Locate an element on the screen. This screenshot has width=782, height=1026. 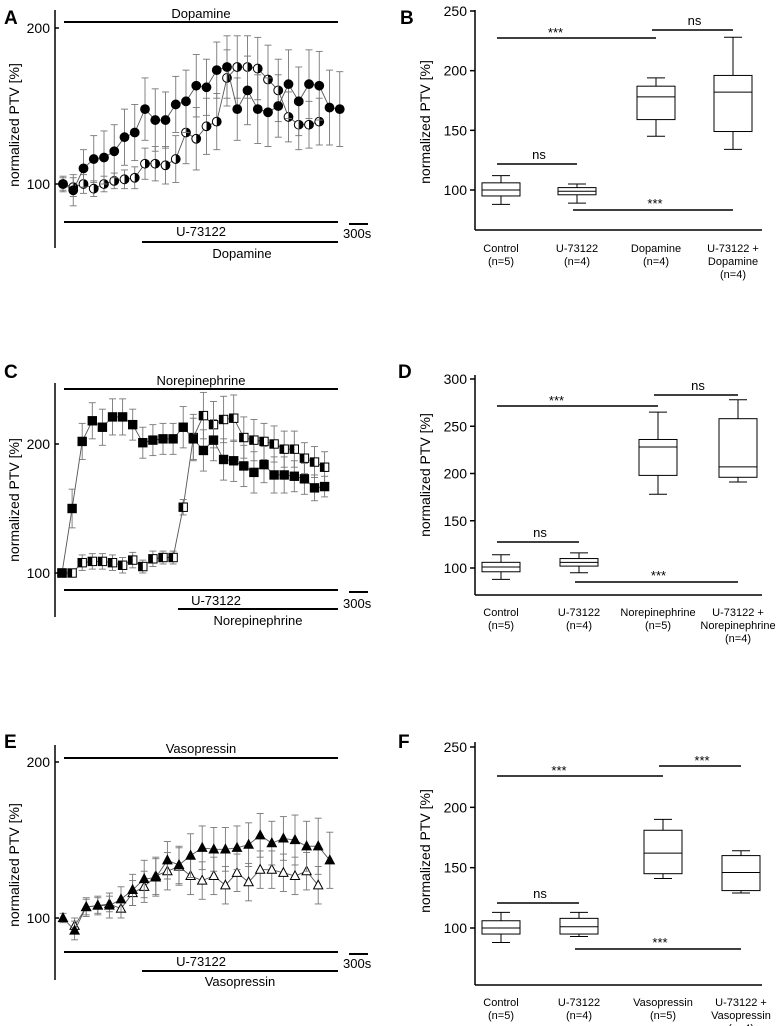
data-point-a-1-19-fill is located at coordinates (260, 68).